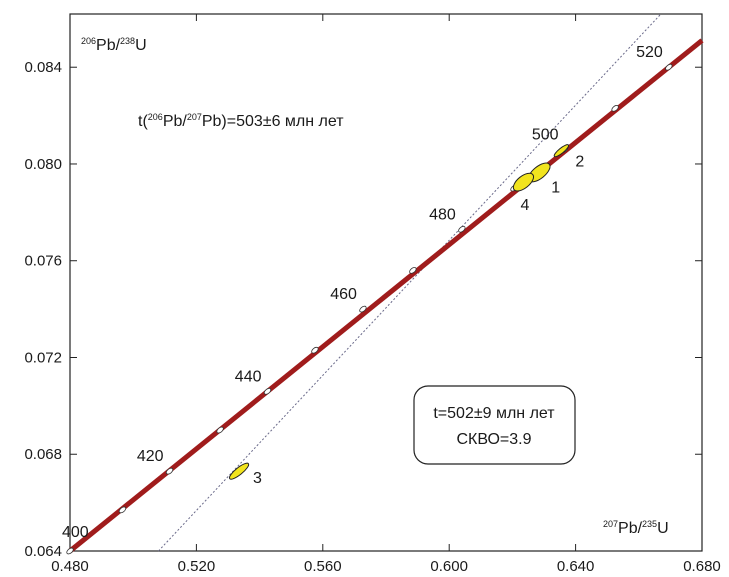 The image size is (729, 577). Describe the element at coordinates (386, 566) in the screenshot. I see `x-tick-labels: 0.480 0.520 0.560 0.600 0.640 0.680` at that location.